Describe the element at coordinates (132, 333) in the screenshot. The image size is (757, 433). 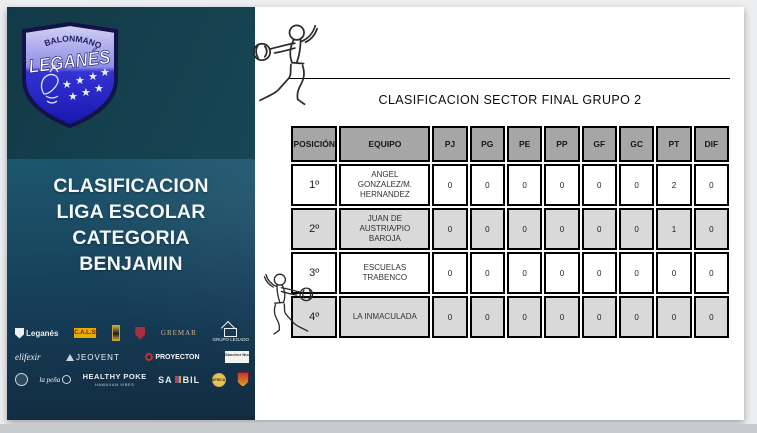
I see `sponsor-row-1: Leganés C.A.L.SL GREMAR GRUPO LEGADO` at that location.